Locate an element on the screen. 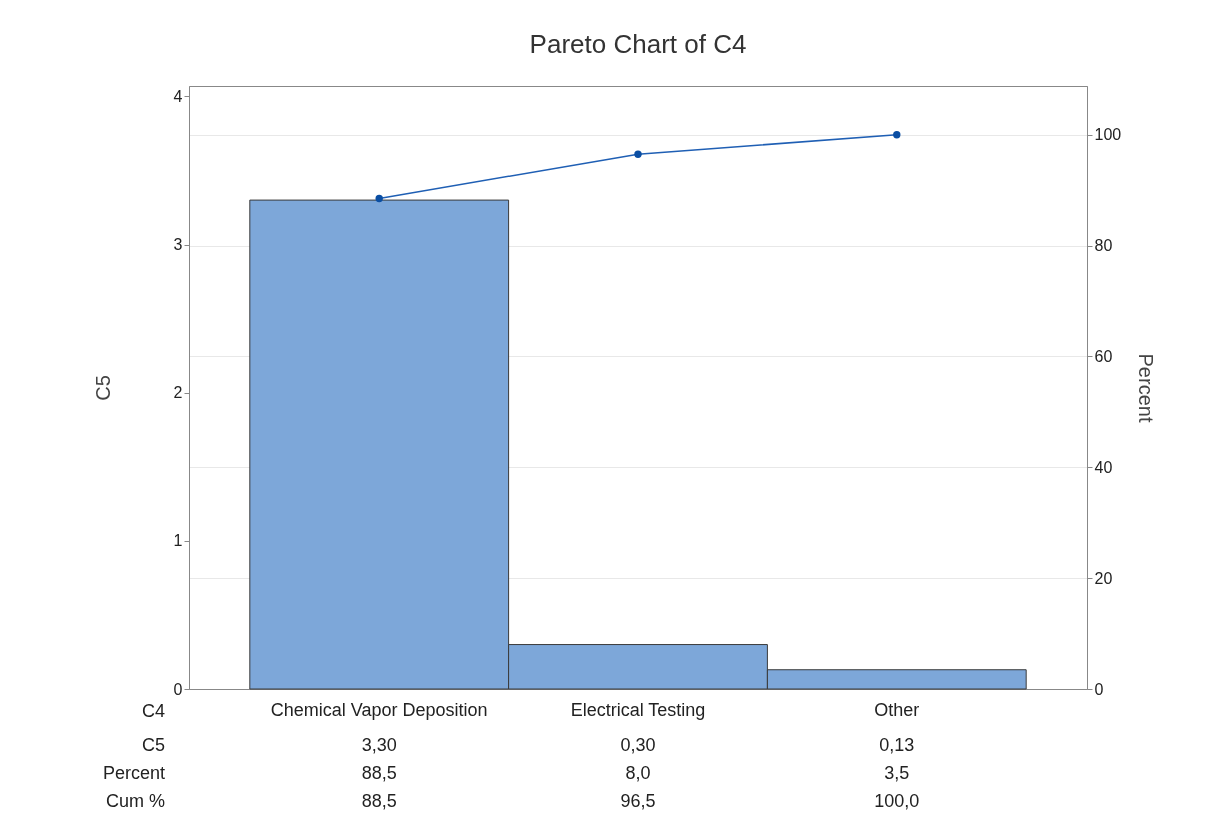 The image size is (1225, 836). y-axis-title: C5 is located at coordinates (102, 388).